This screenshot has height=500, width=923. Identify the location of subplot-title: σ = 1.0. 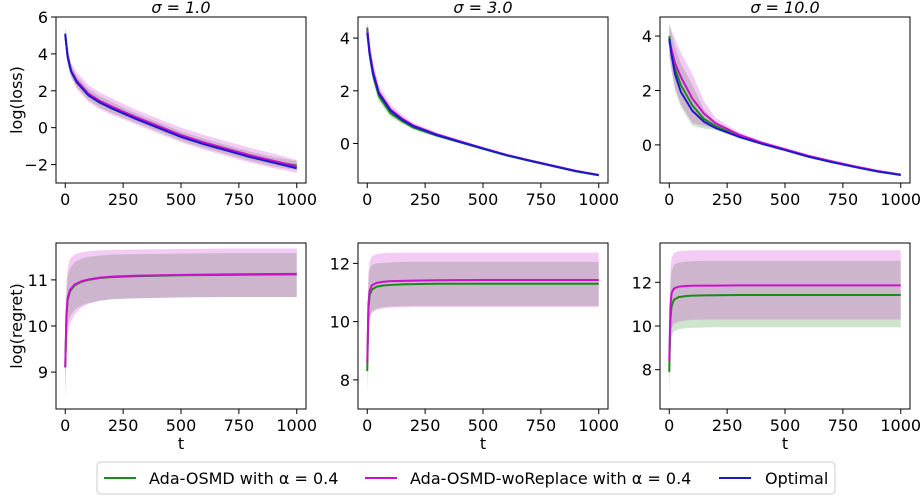
(180, 8).